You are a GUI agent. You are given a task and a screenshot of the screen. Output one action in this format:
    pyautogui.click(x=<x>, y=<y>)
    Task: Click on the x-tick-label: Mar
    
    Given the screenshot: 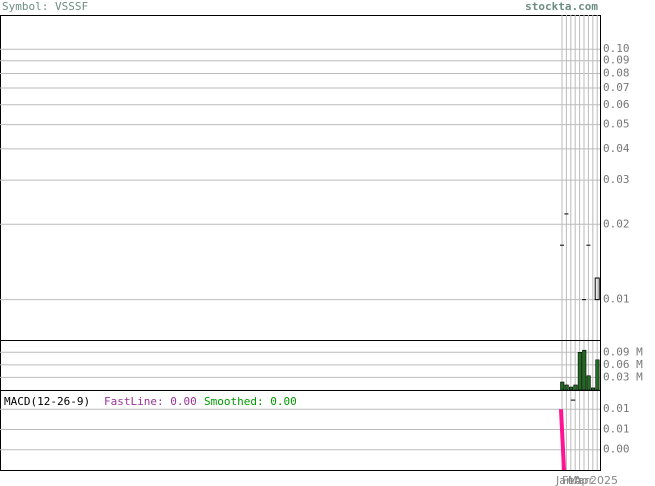 What is the action you would take?
    pyautogui.click(x=578, y=480)
    